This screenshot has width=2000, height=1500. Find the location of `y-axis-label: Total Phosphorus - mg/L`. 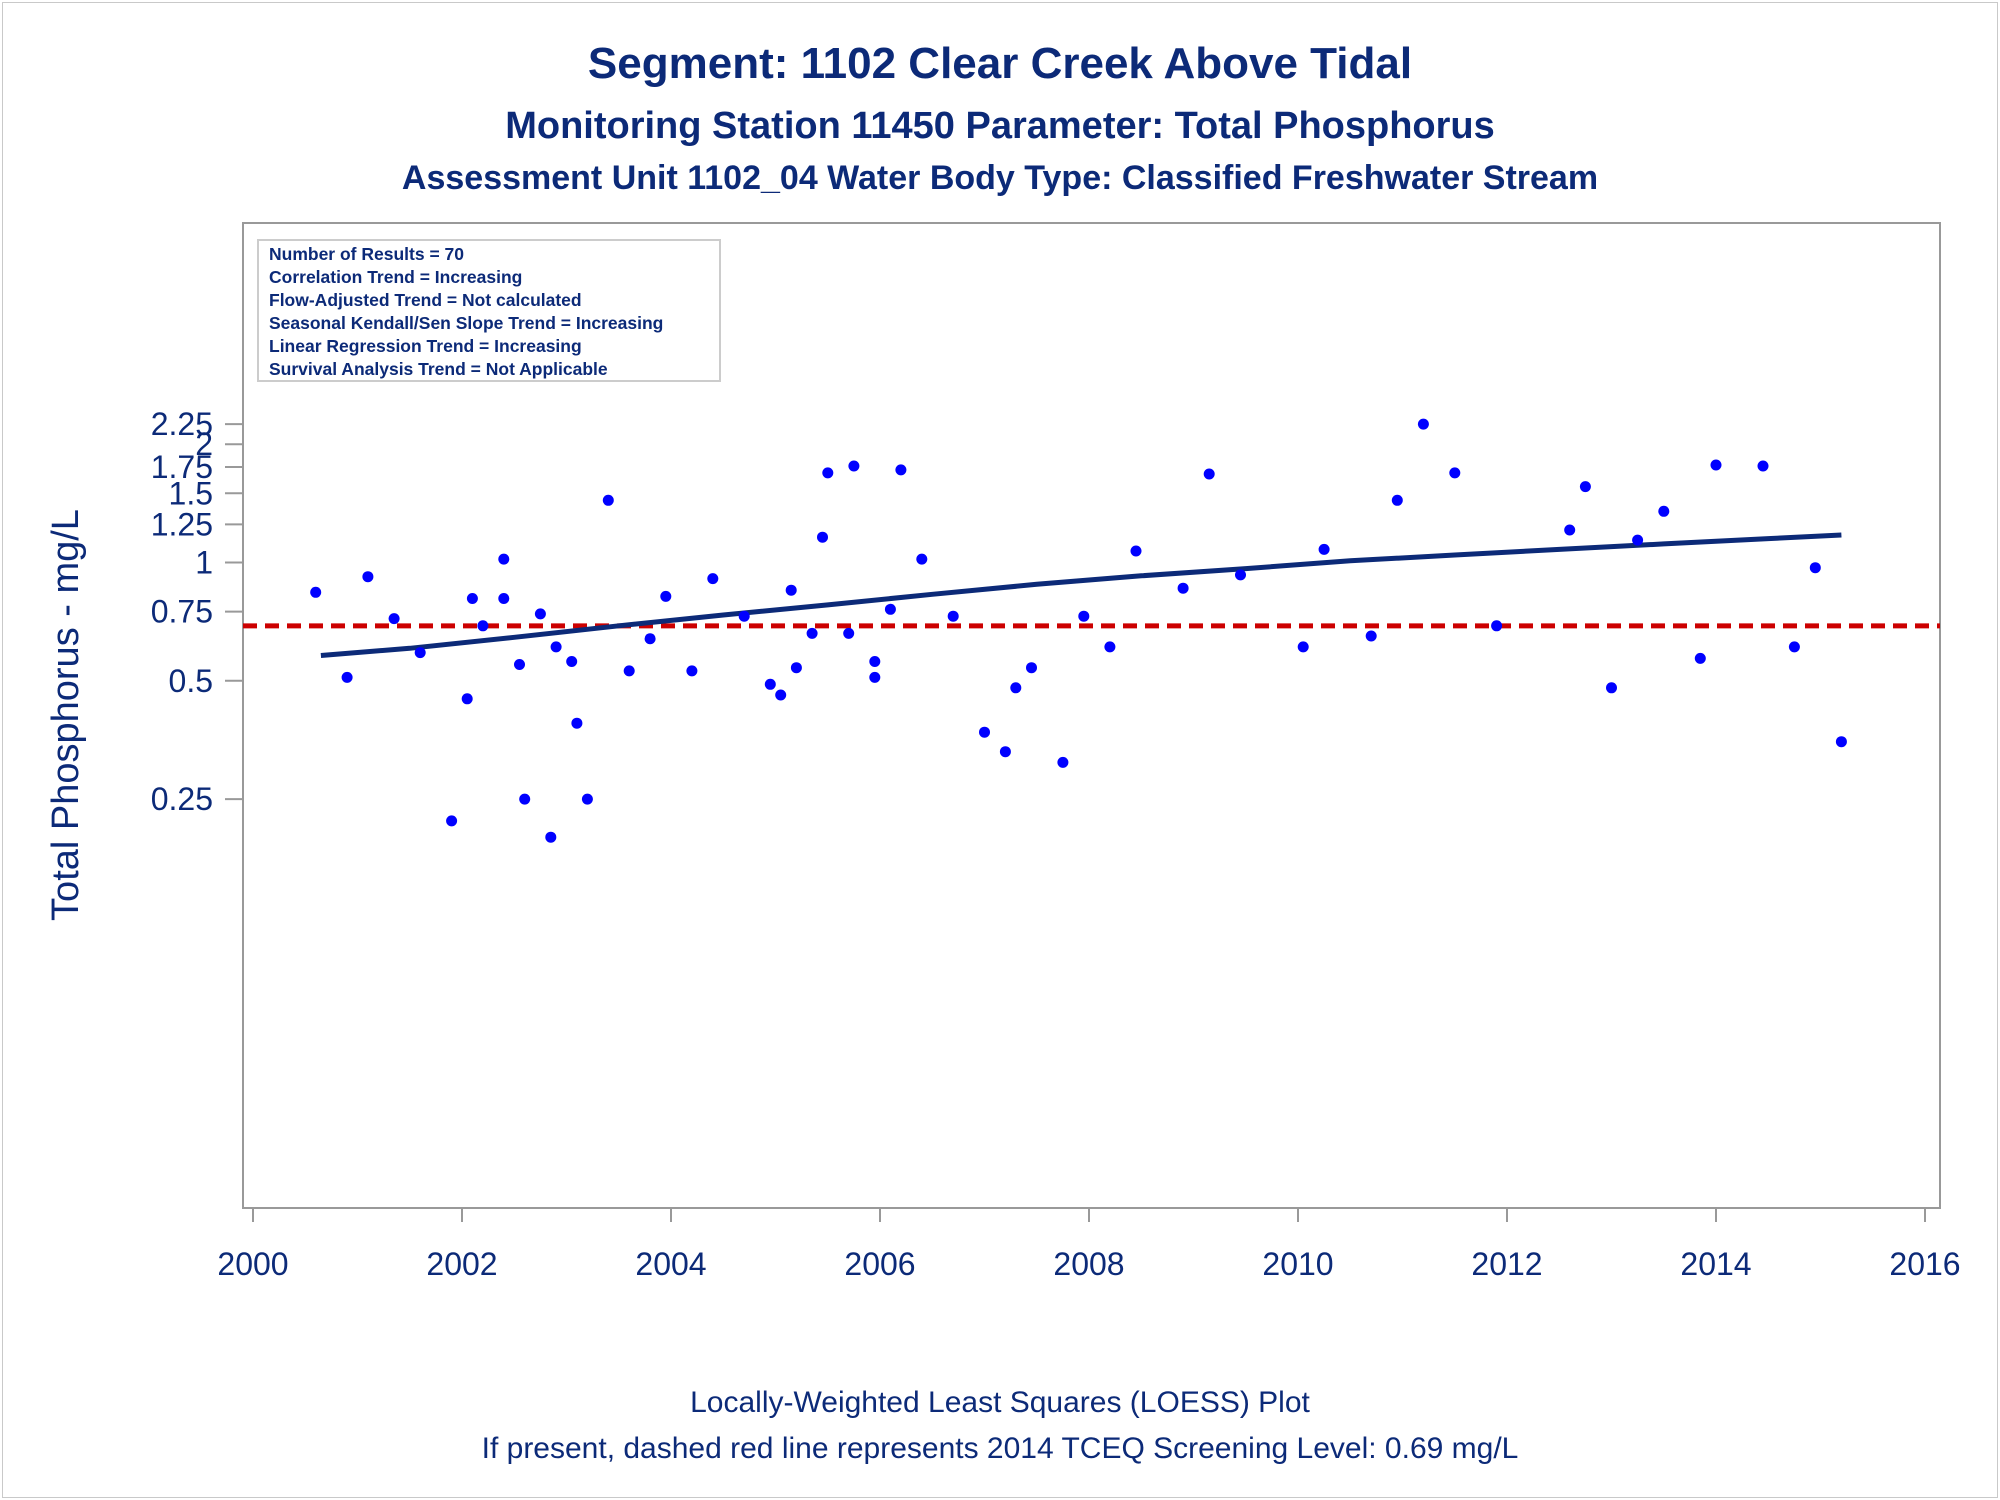

y-axis-label: Total Phosphorus - mg/L is located at coordinates (66, 715).